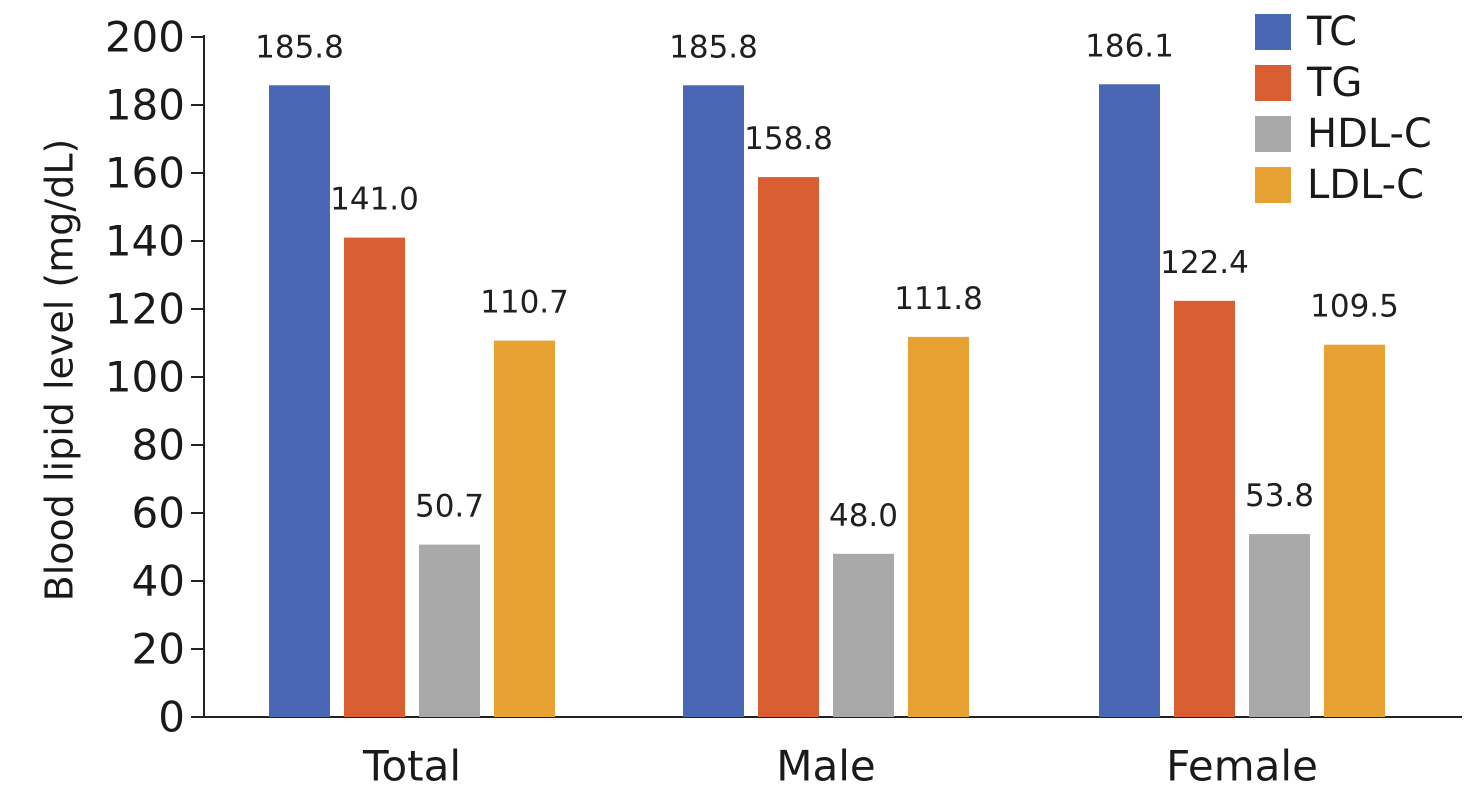 The image size is (1476, 804). What do you see at coordinates (1279, 496) in the screenshot?
I see `data-label-hdl-c-female: 53.8` at bounding box center [1279, 496].